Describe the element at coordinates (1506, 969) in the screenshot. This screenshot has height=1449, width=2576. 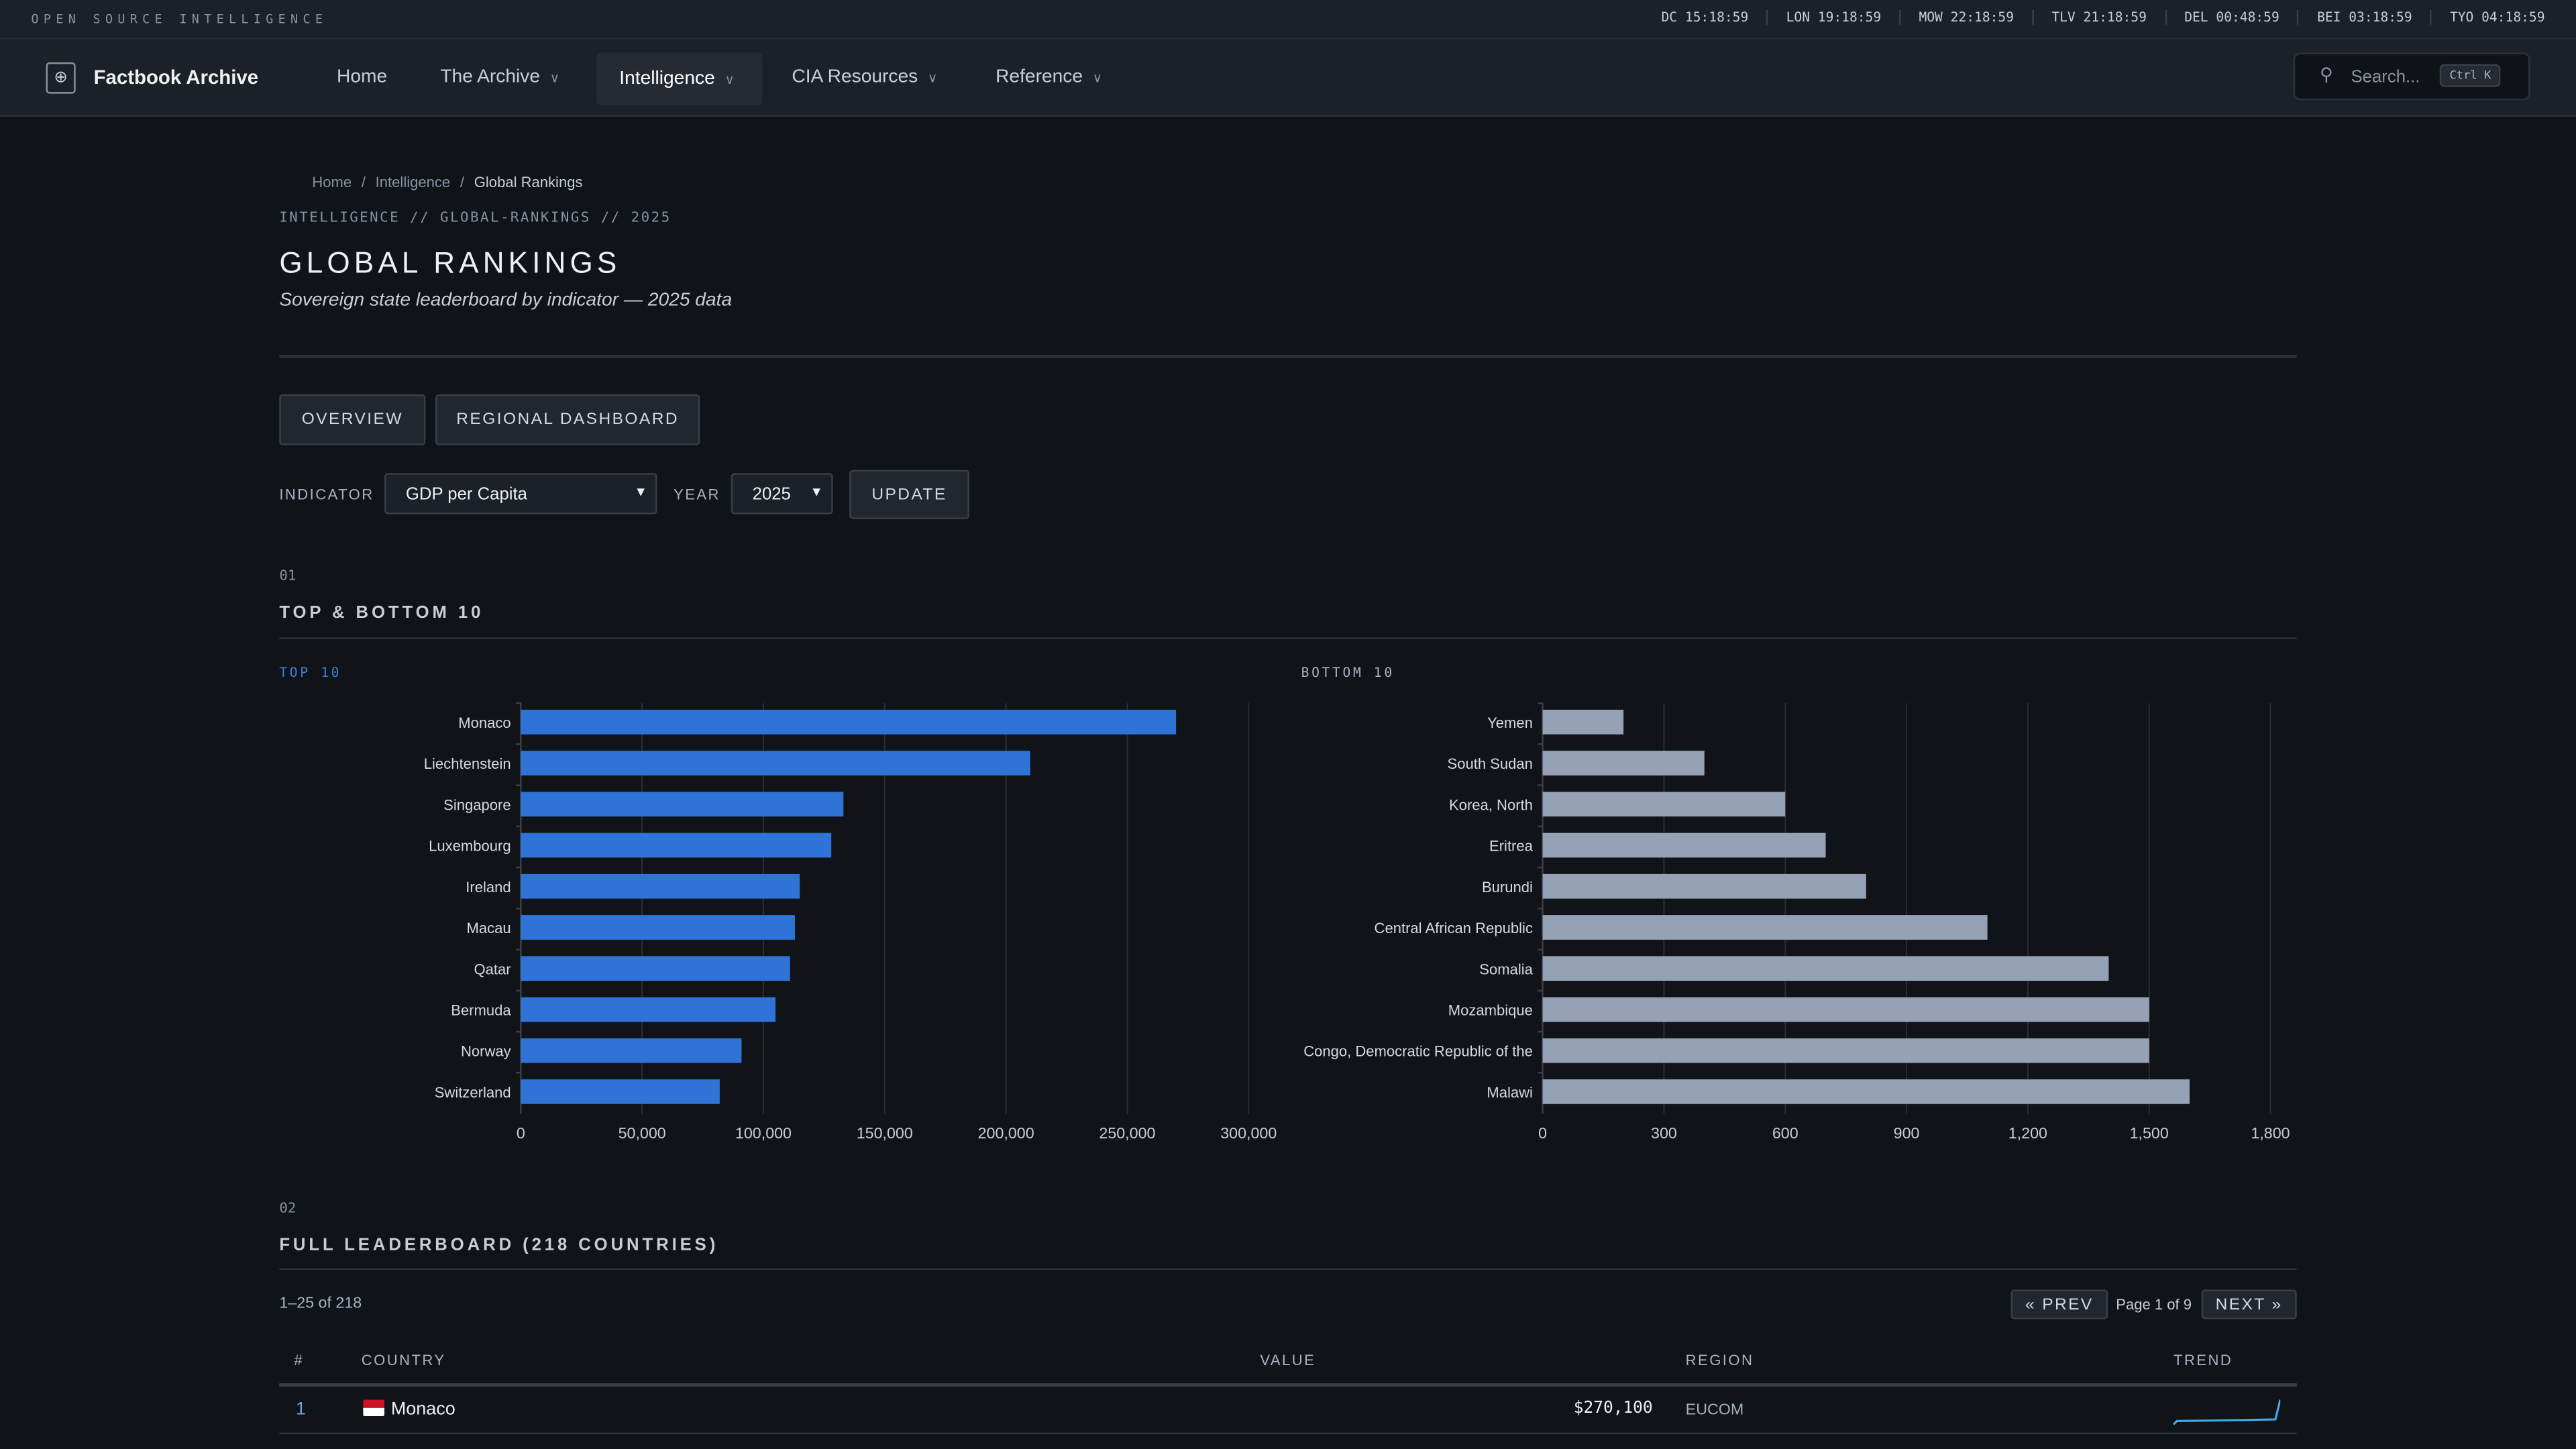
I see `category-label: Somalia` at that location.